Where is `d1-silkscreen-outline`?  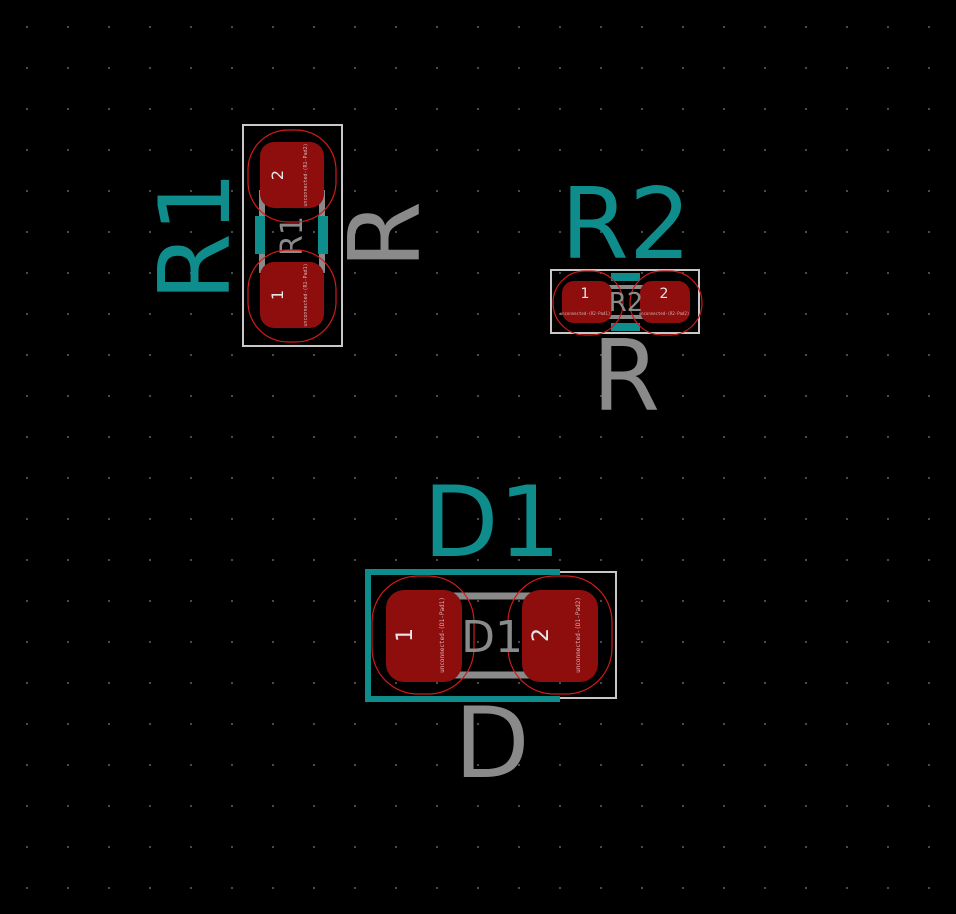 d1-silkscreen-outline is located at coordinates (462, 635).